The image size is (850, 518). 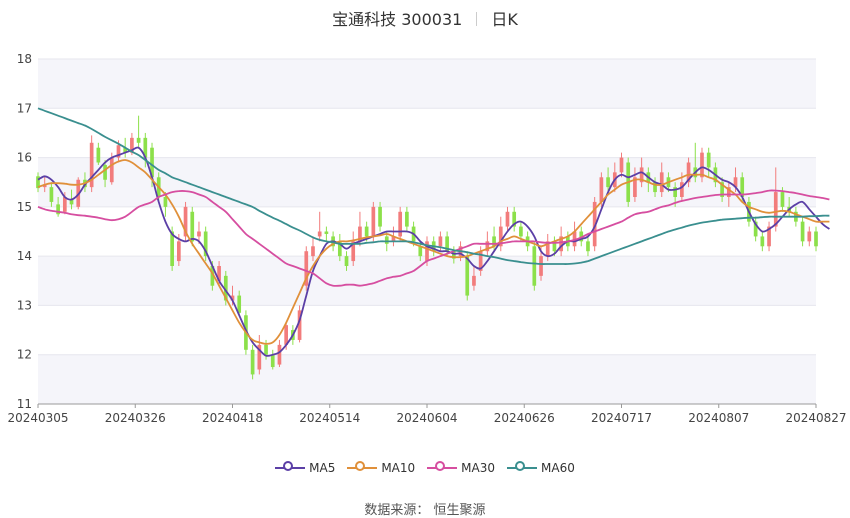 I want to click on x-tick-label: 20240604, so click(x=426, y=418).